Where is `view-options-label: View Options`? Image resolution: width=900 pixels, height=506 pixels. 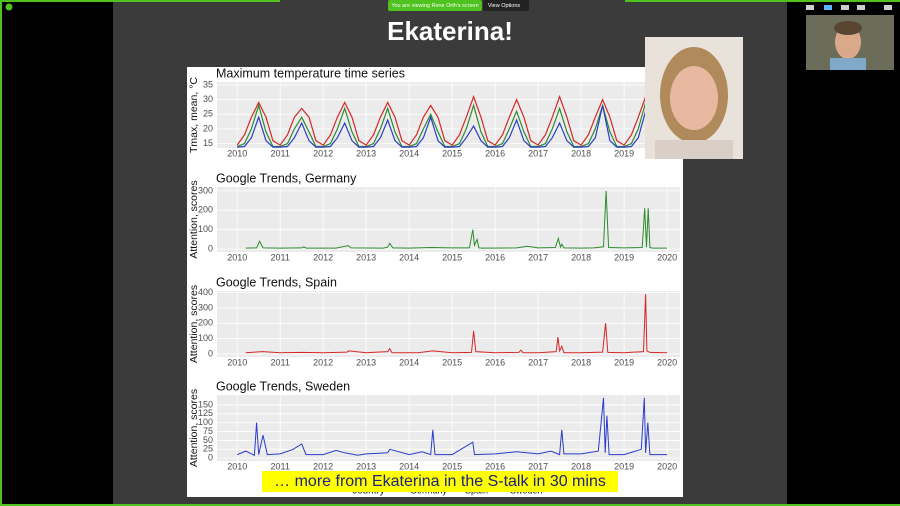
view-options-label: View Options is located at coordinates (504, 6).